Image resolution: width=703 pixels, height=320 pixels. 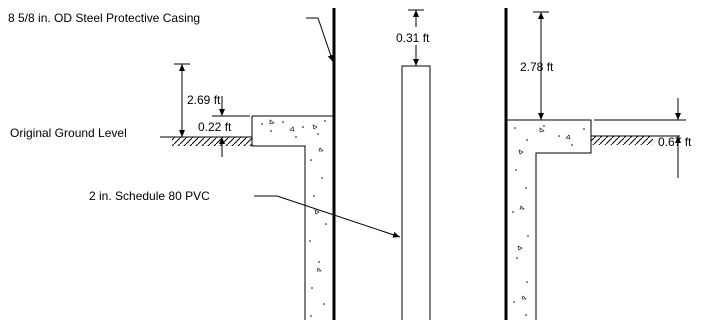 What do you see at coordinates (327, 216) in the screenshot?
I see `pvc-callout` at bounding box center [327, 216].